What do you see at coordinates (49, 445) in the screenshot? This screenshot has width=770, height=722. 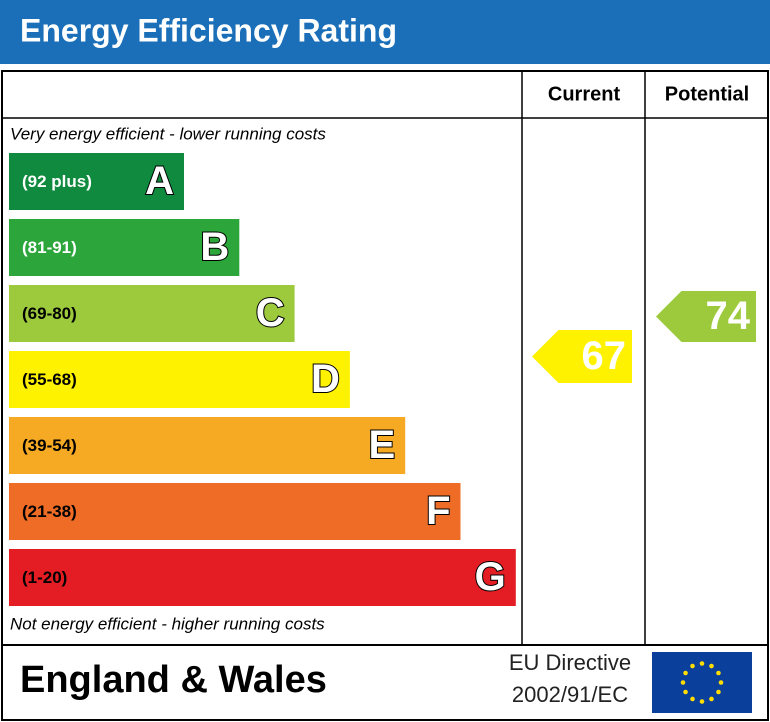 I see `band-range: (39-54)` at bounding box center [49, 445].